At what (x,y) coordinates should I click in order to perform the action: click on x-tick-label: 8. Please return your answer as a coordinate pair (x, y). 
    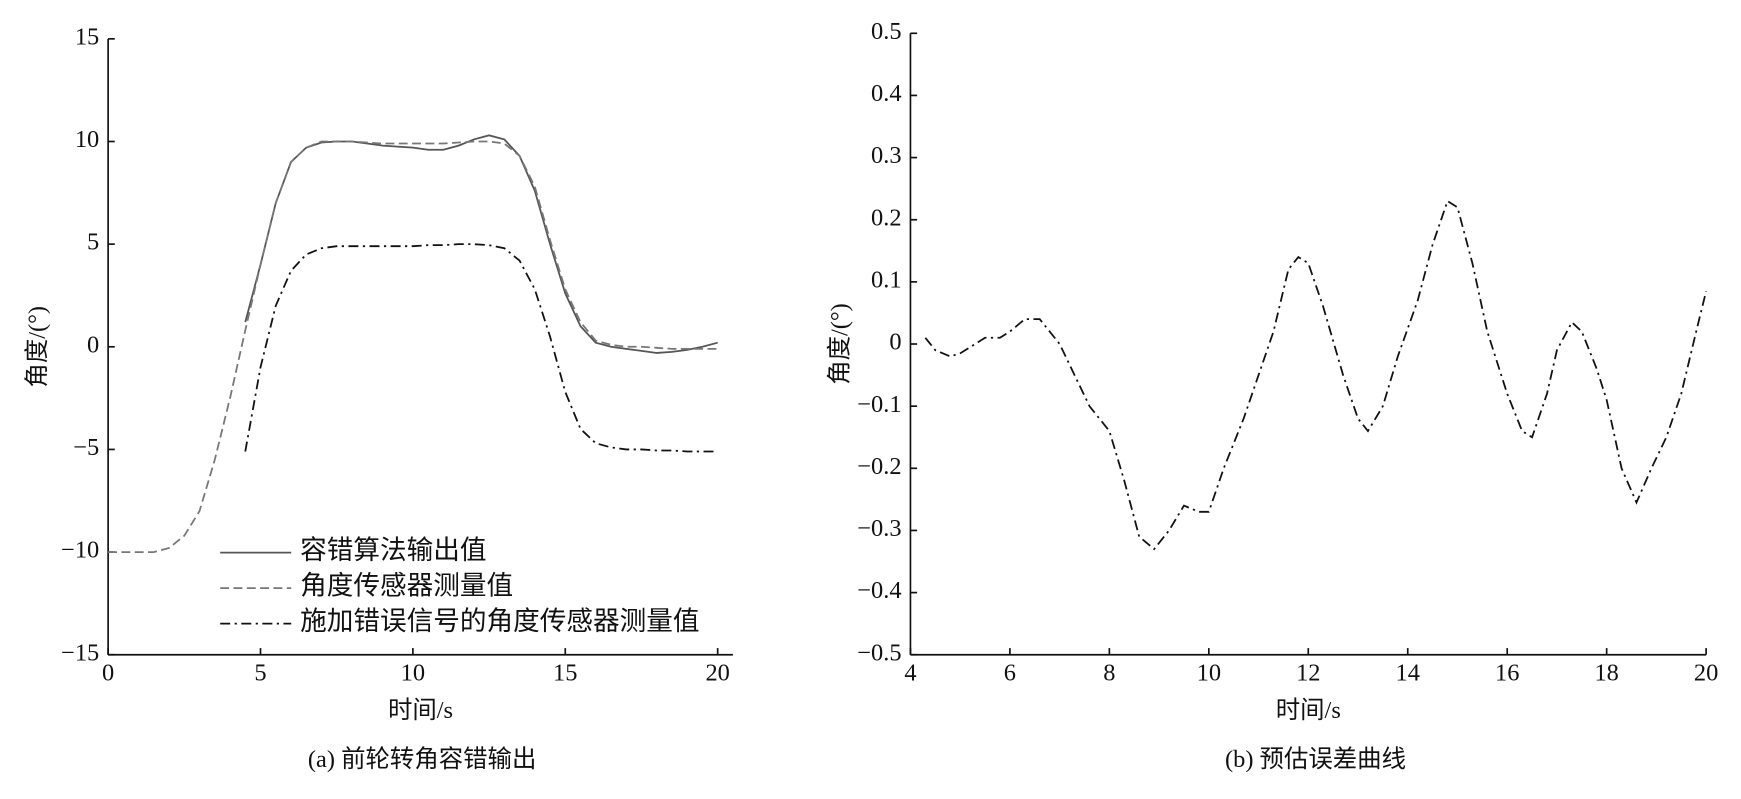
    Looking at the image, I should click on (1109, 672).